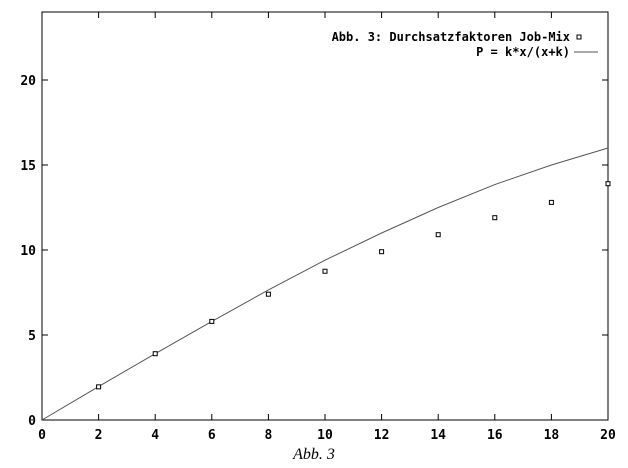 The width and height of the screenshot is (628, 468). I want to click on x-tick-label: 20, so click(608, 435).